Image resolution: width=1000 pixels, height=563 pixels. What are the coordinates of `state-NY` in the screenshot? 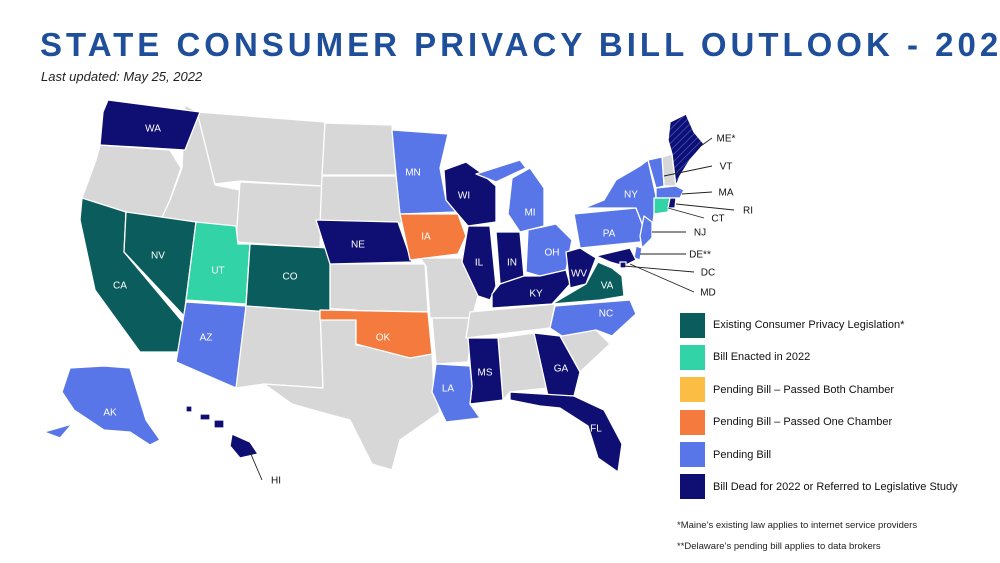 It's located at (620, 197).